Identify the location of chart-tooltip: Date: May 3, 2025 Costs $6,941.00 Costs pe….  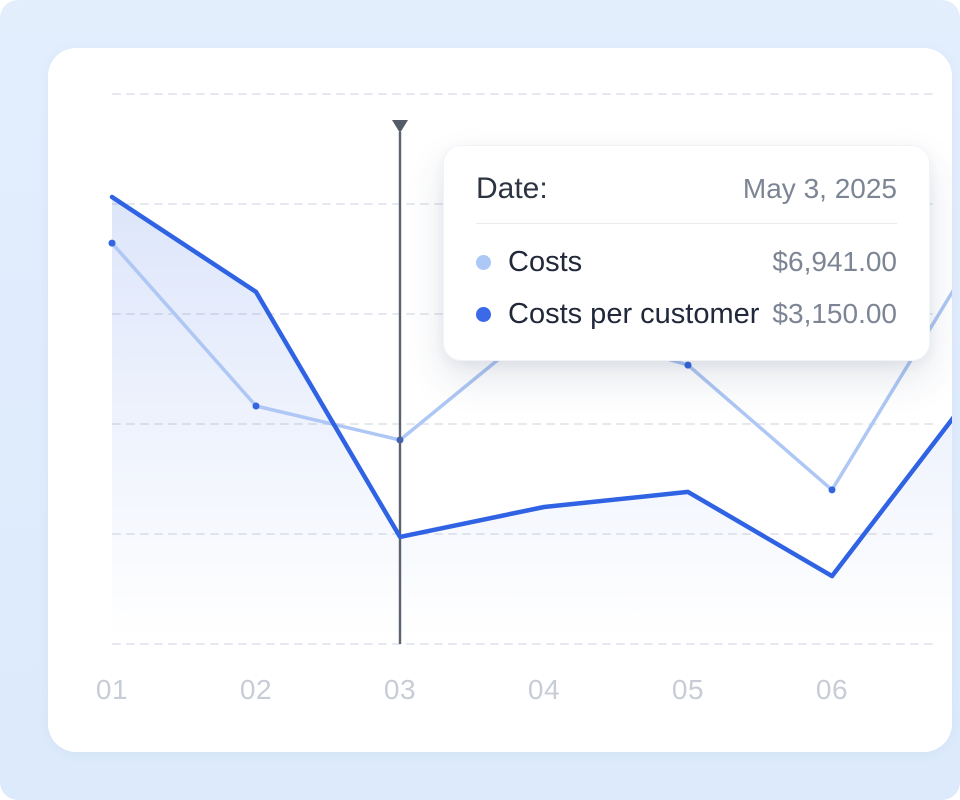
(686, 253).